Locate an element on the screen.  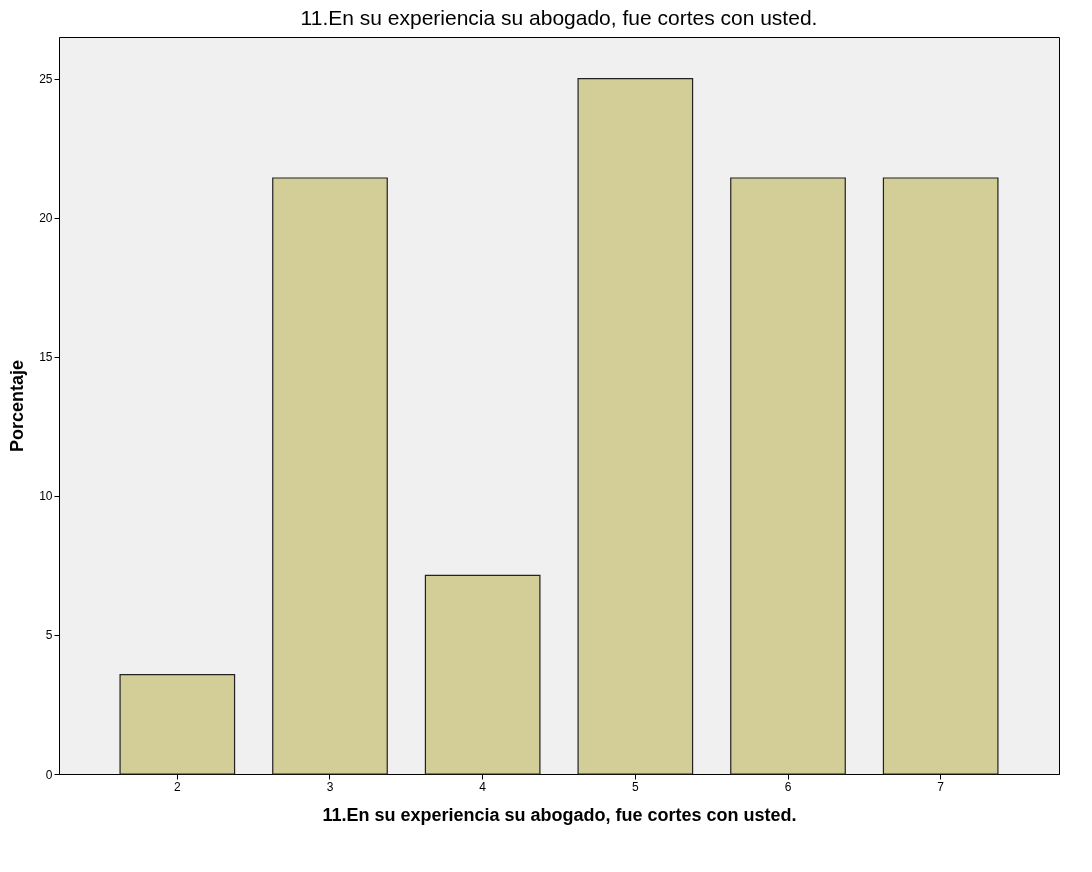
y-tick-label: 0 is located at coordinates (49, 774).